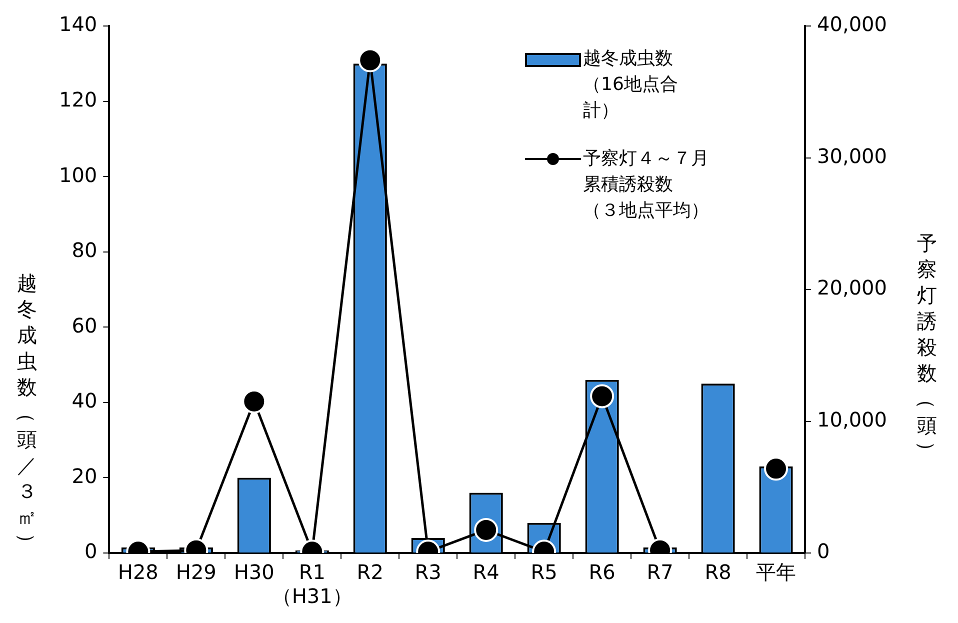  I want to click on x-tick-label: R6, so click(602, 572).